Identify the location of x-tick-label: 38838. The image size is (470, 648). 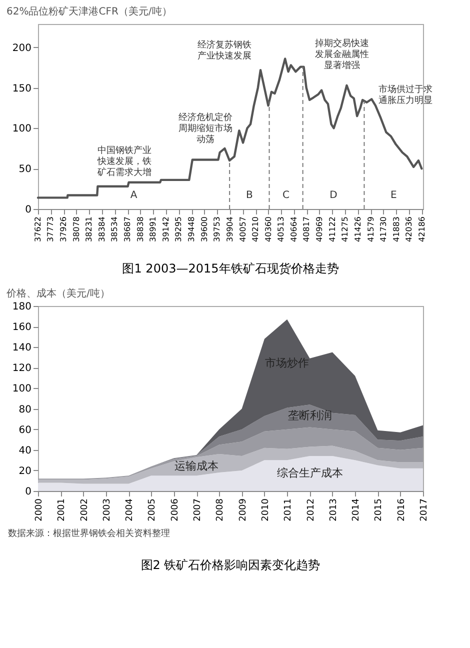
(140, 229).